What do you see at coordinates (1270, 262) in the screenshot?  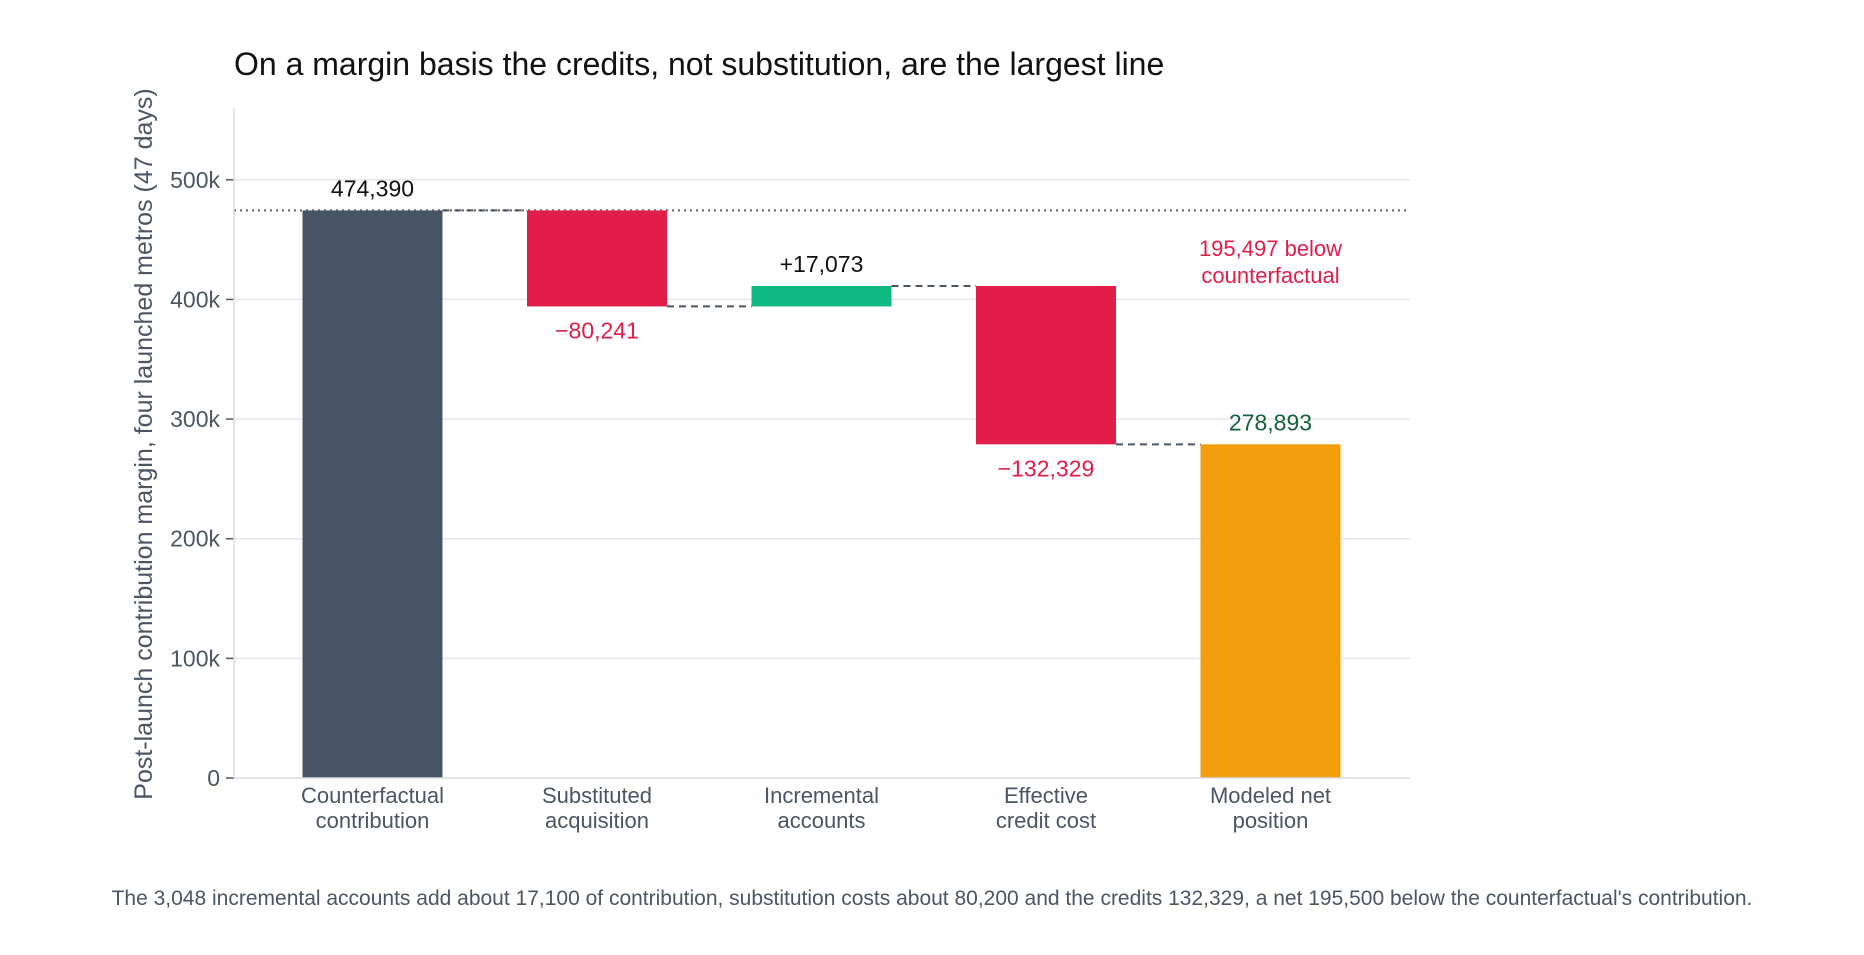 I see `gap-annotation: 195,497 below counterfactual` at bounding box center [1270, 262].